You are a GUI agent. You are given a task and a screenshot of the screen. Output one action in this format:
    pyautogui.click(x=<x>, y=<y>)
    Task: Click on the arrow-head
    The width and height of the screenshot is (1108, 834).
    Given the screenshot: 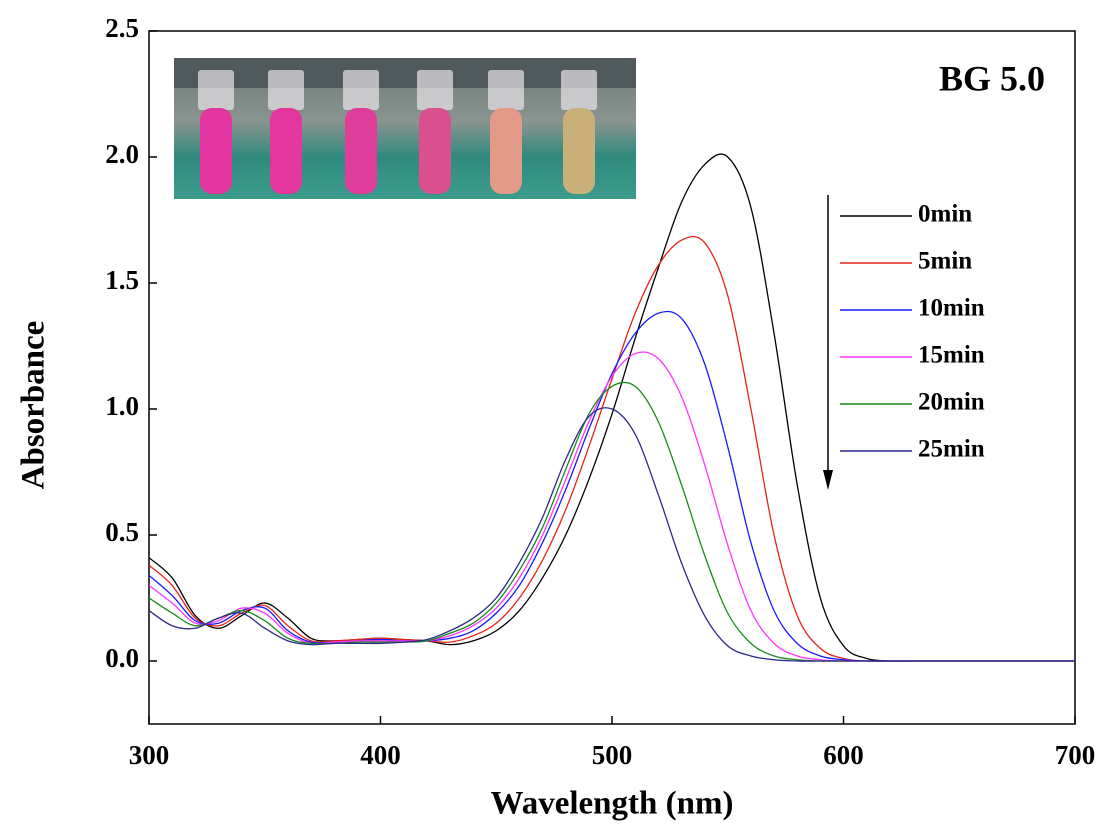 What is the action you would take?
    pyautogui.click(x=828, y=480)
    